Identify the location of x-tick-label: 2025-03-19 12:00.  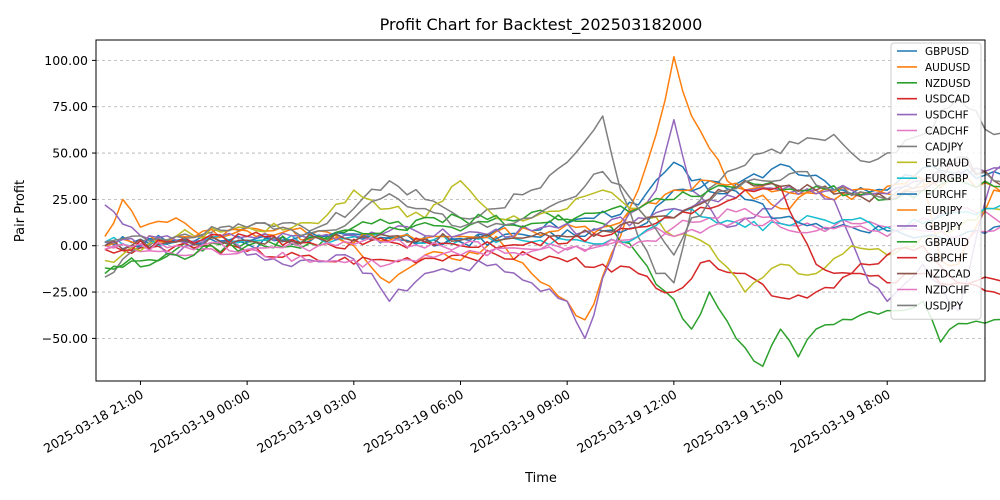
(626, 421).